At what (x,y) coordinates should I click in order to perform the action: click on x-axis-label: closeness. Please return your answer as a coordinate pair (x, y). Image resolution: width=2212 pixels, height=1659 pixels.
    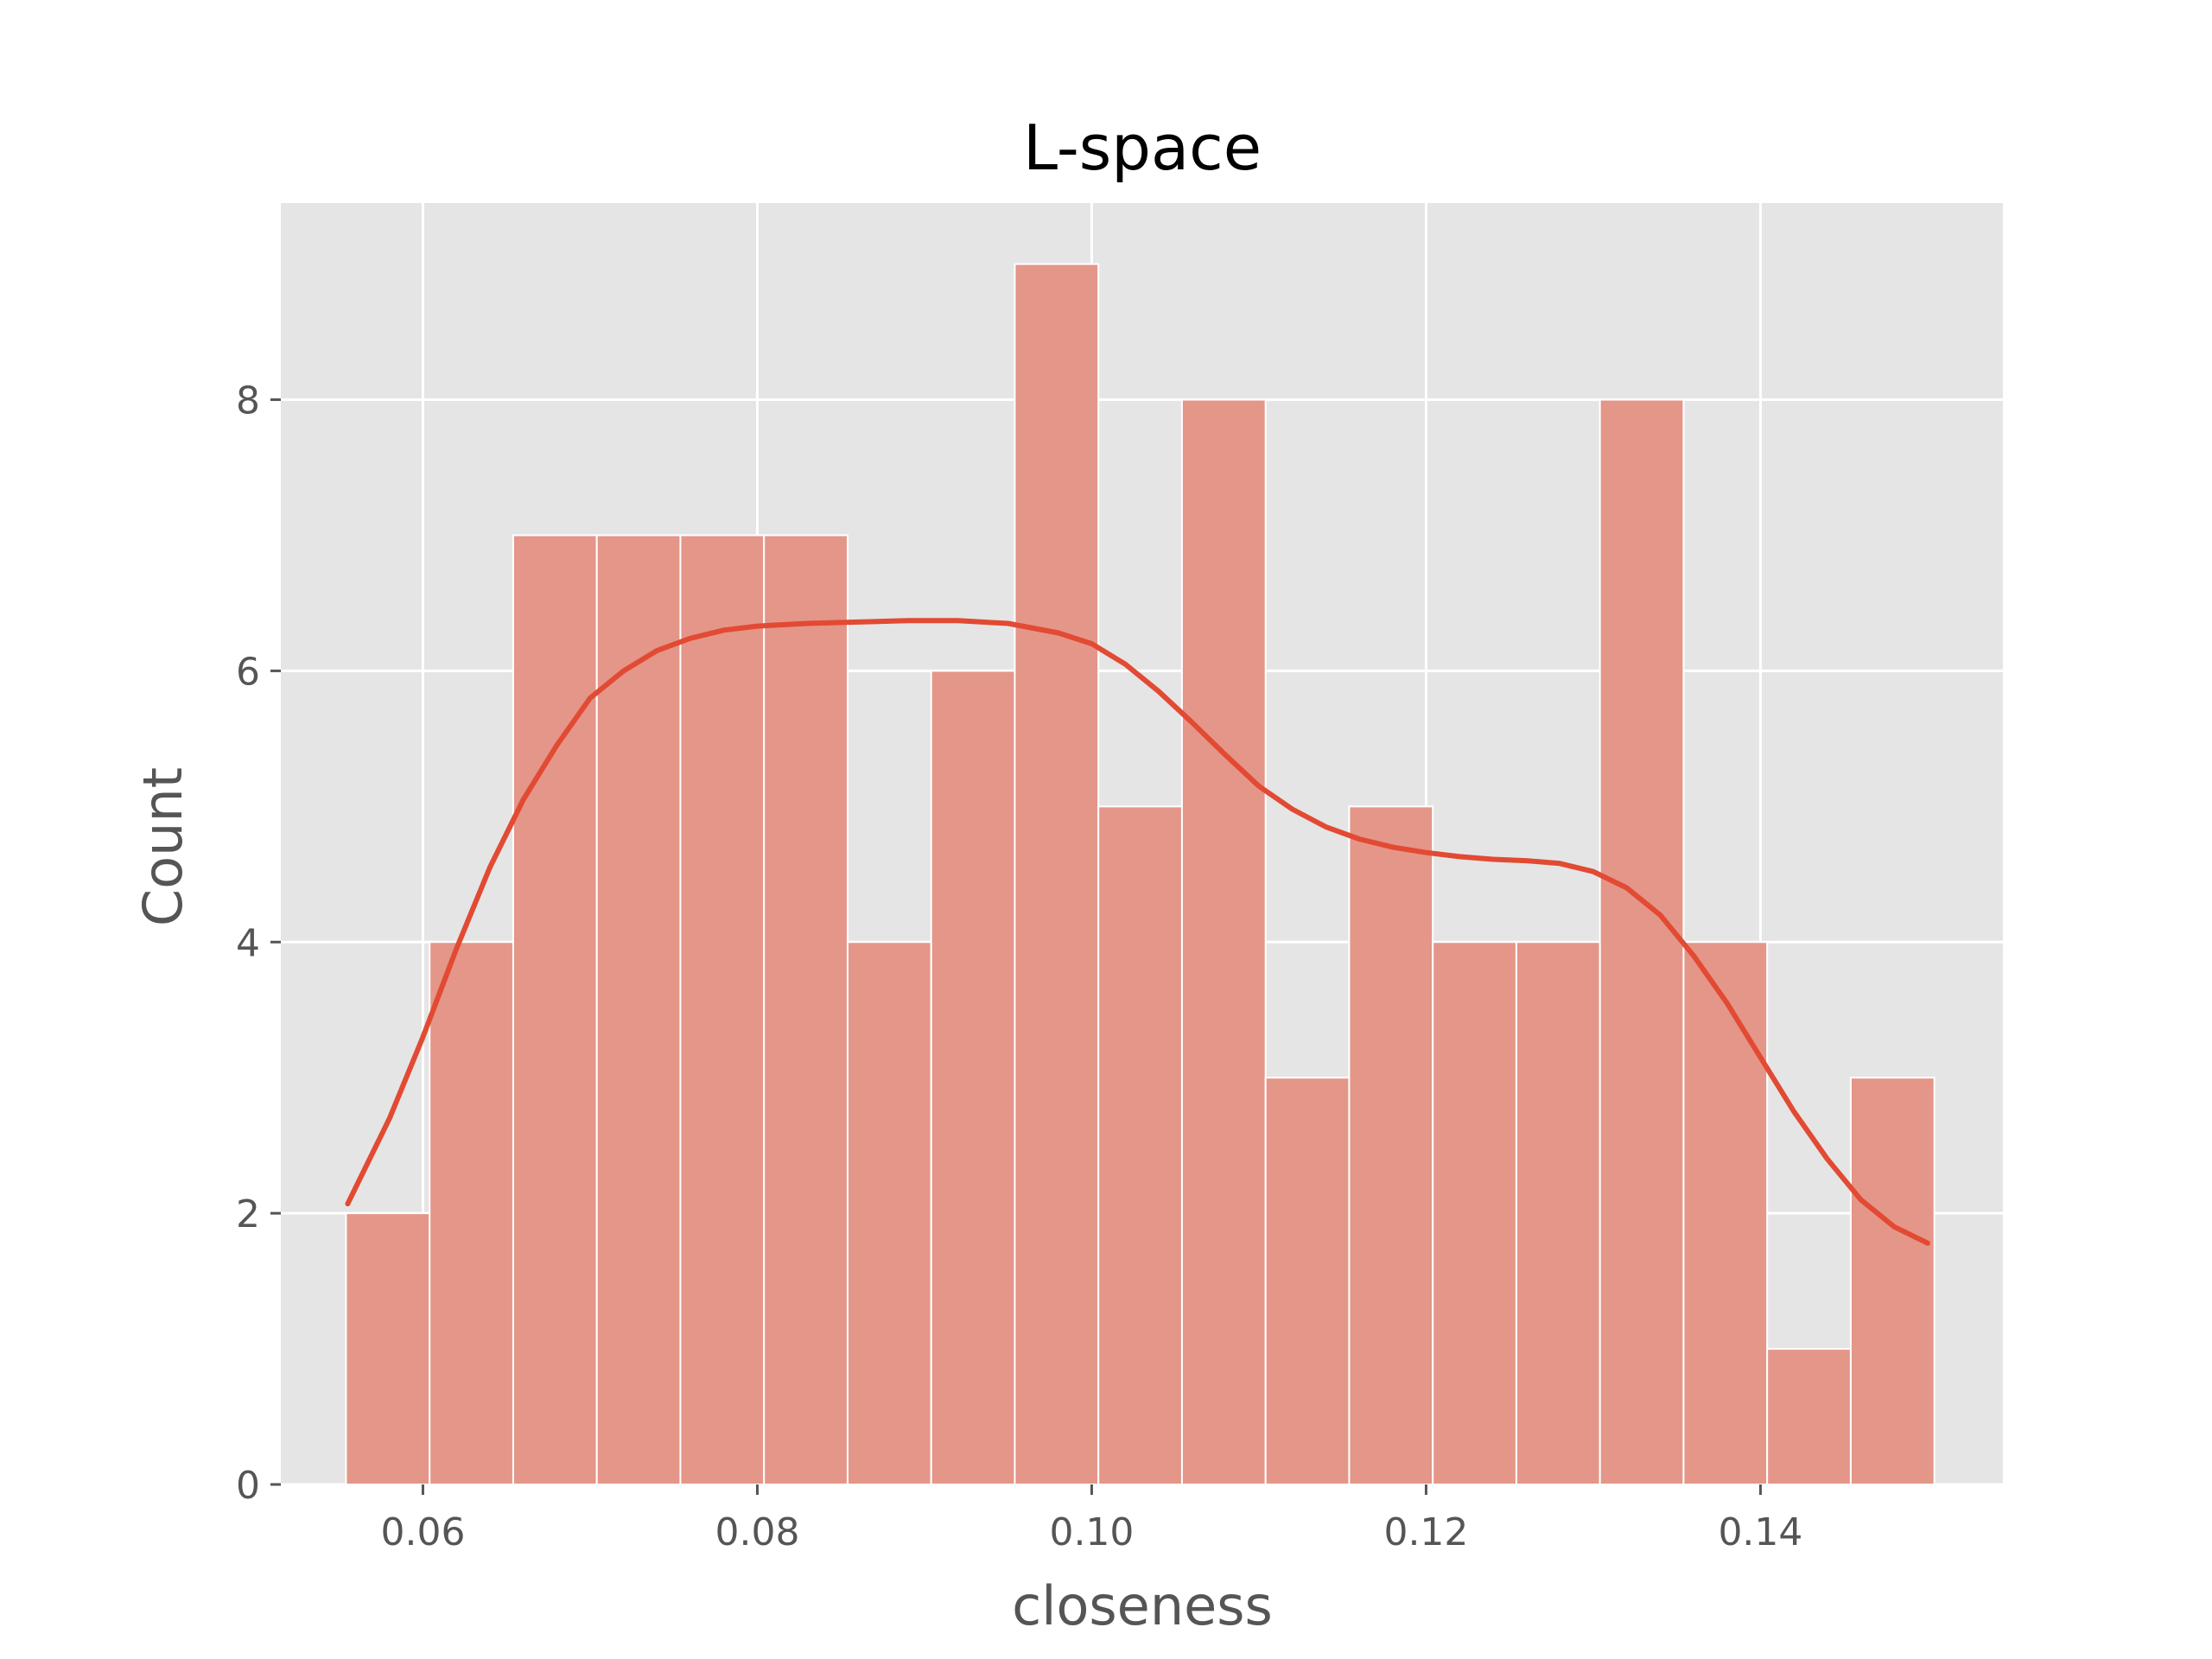
    Looking at the image, I should click on (1142, 1605).